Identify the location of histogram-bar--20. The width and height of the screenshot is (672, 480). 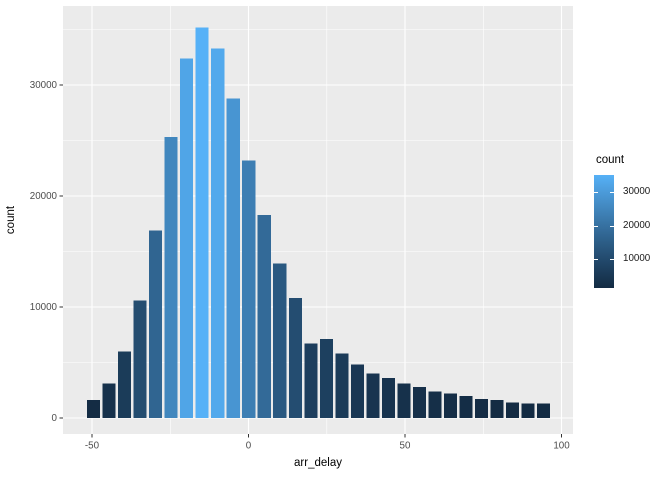
(187, 238).